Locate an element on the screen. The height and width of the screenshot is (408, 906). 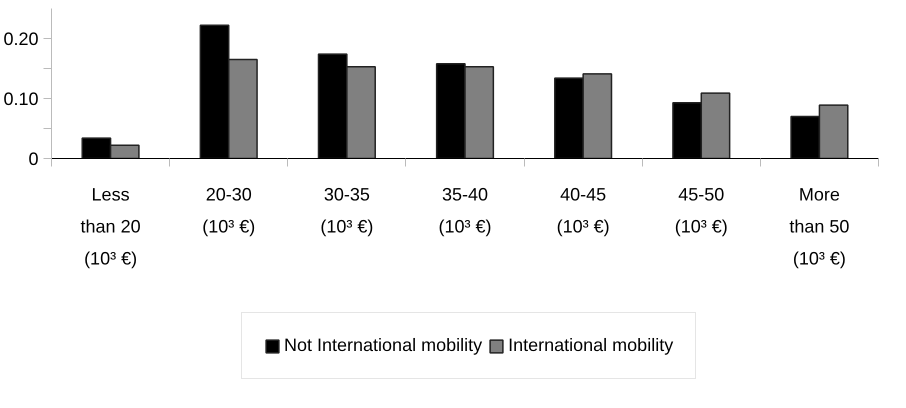
x-tick-label: More than 50 (10³ €) is located at coordinates (819, 226).